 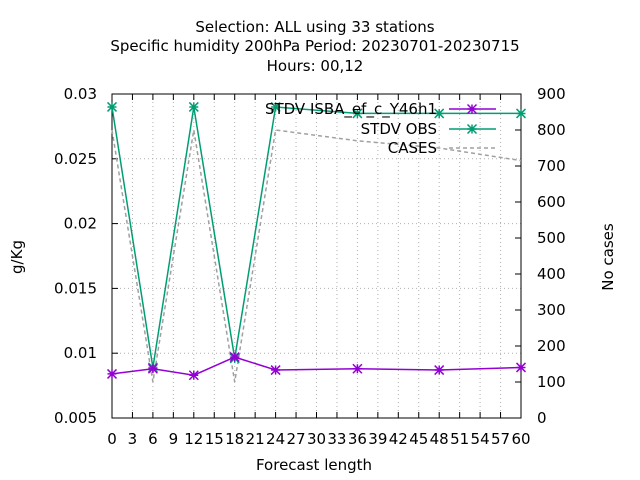 What do you see at coordinates (542, 418) in the screenshot?
I see `y2-tick-label: 0` at bounding box center [542, 418].